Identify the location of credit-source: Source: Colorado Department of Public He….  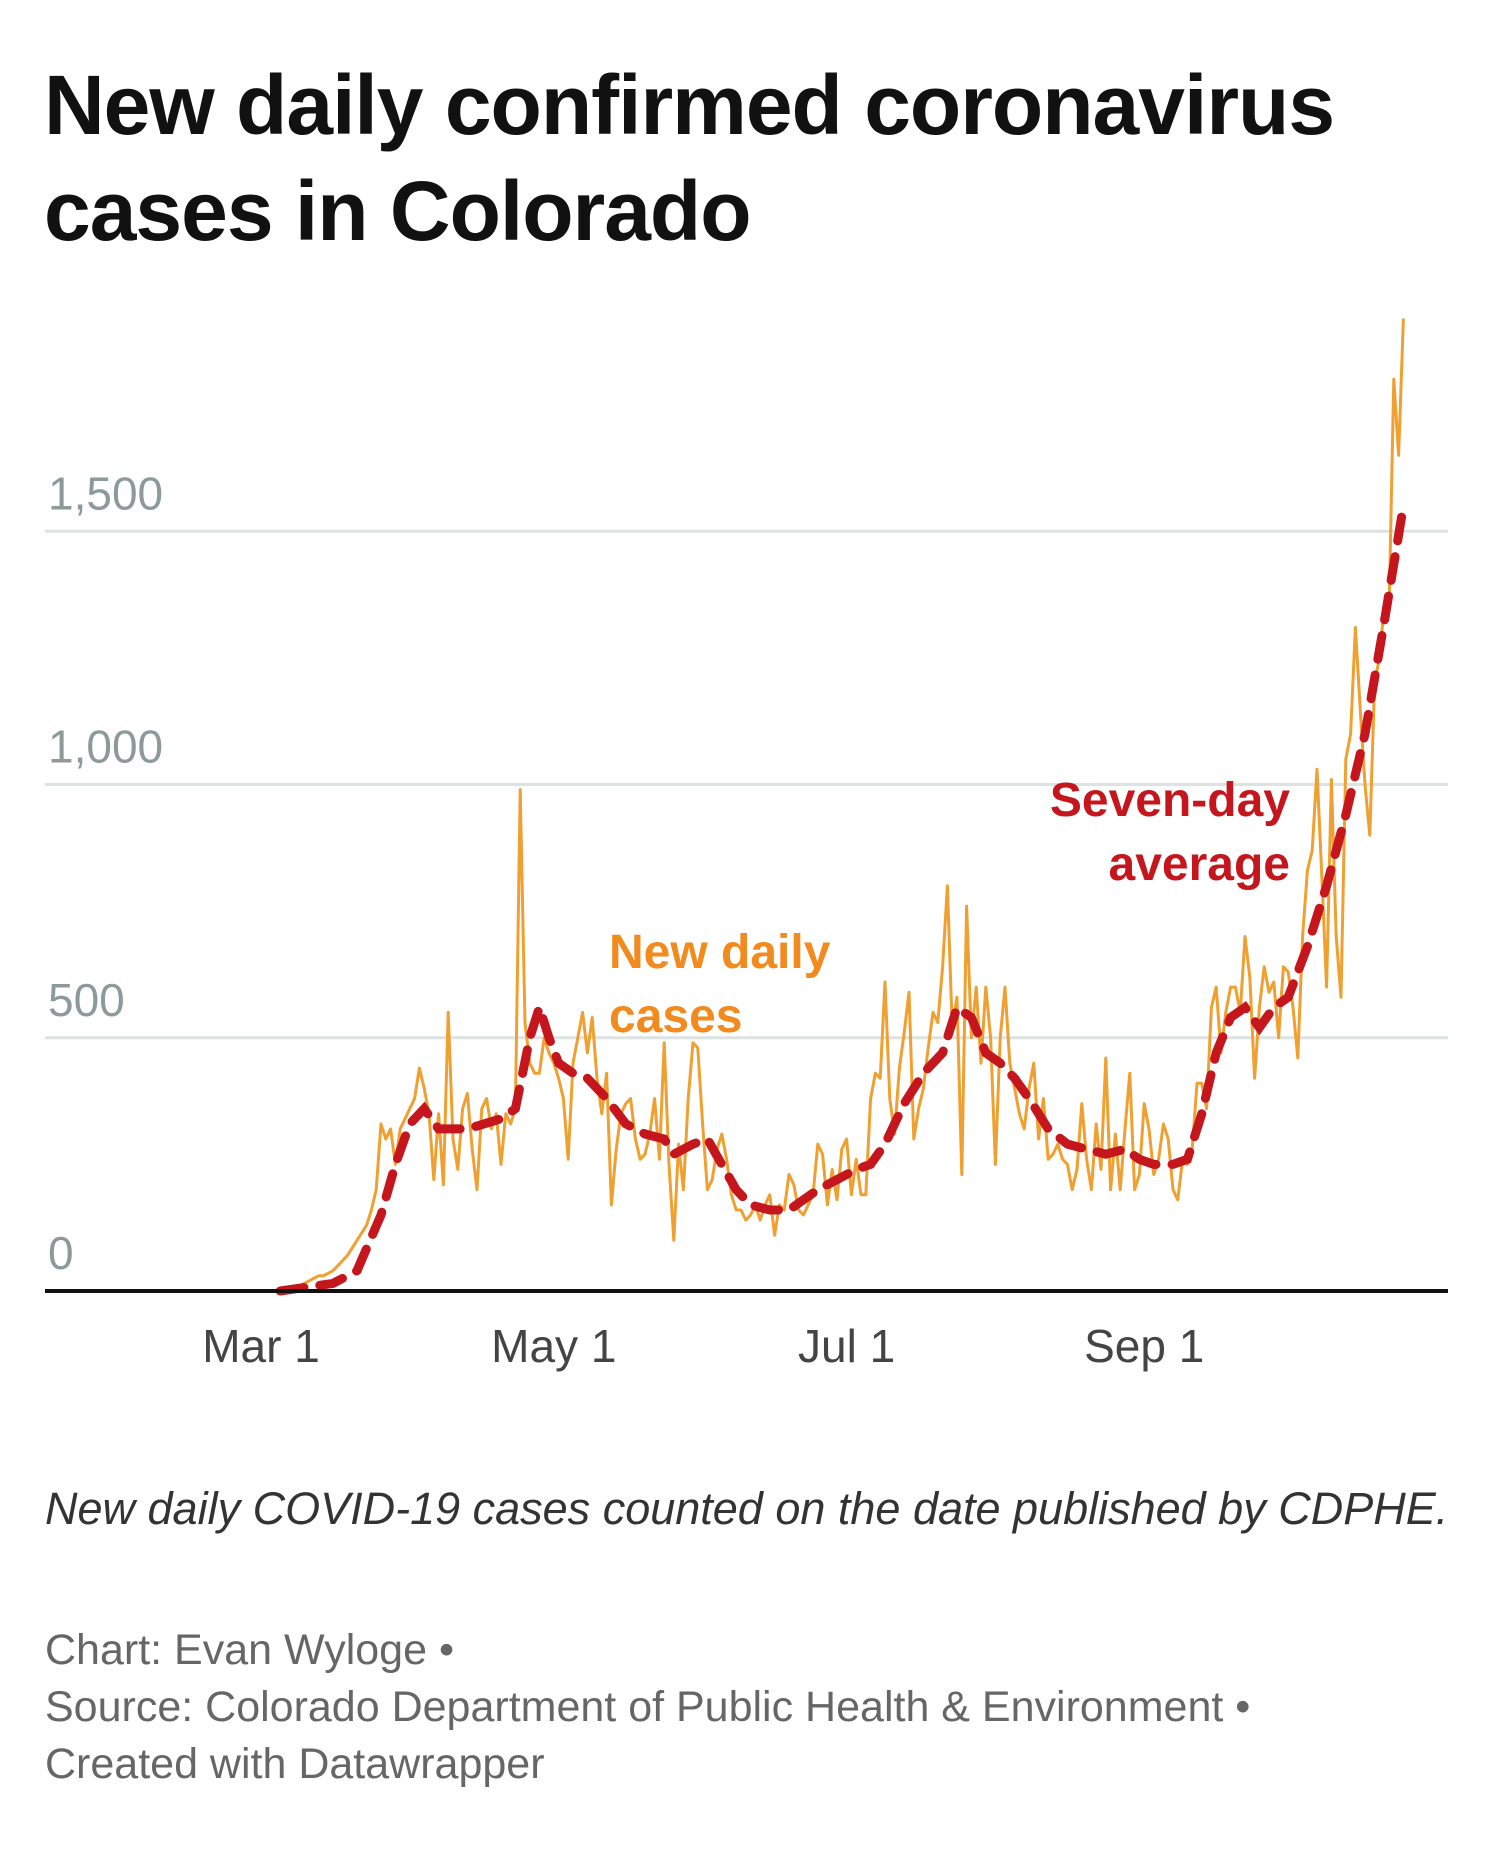
(648, 1707).